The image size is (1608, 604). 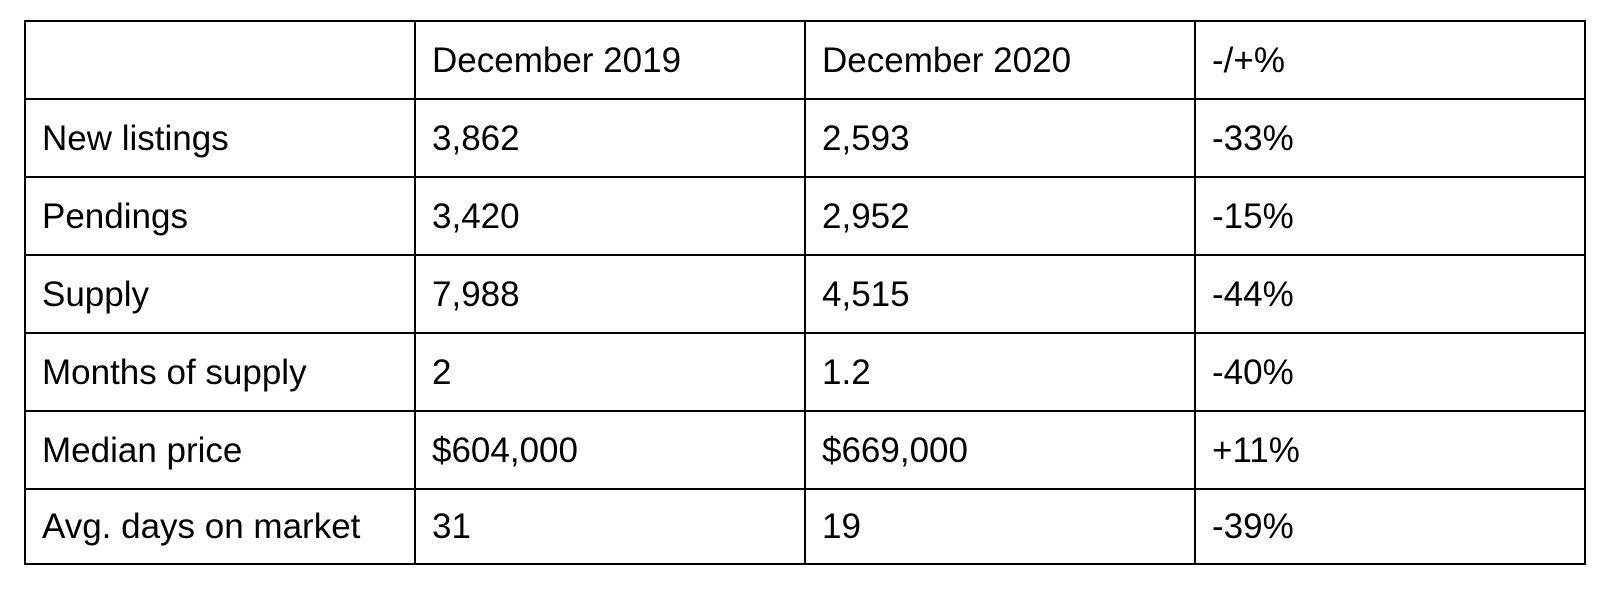 What do you see at coordinates (1000, 138) in the screenshot?
I see `value-december-2020: 2,593` at bounding box center [1000, 138].